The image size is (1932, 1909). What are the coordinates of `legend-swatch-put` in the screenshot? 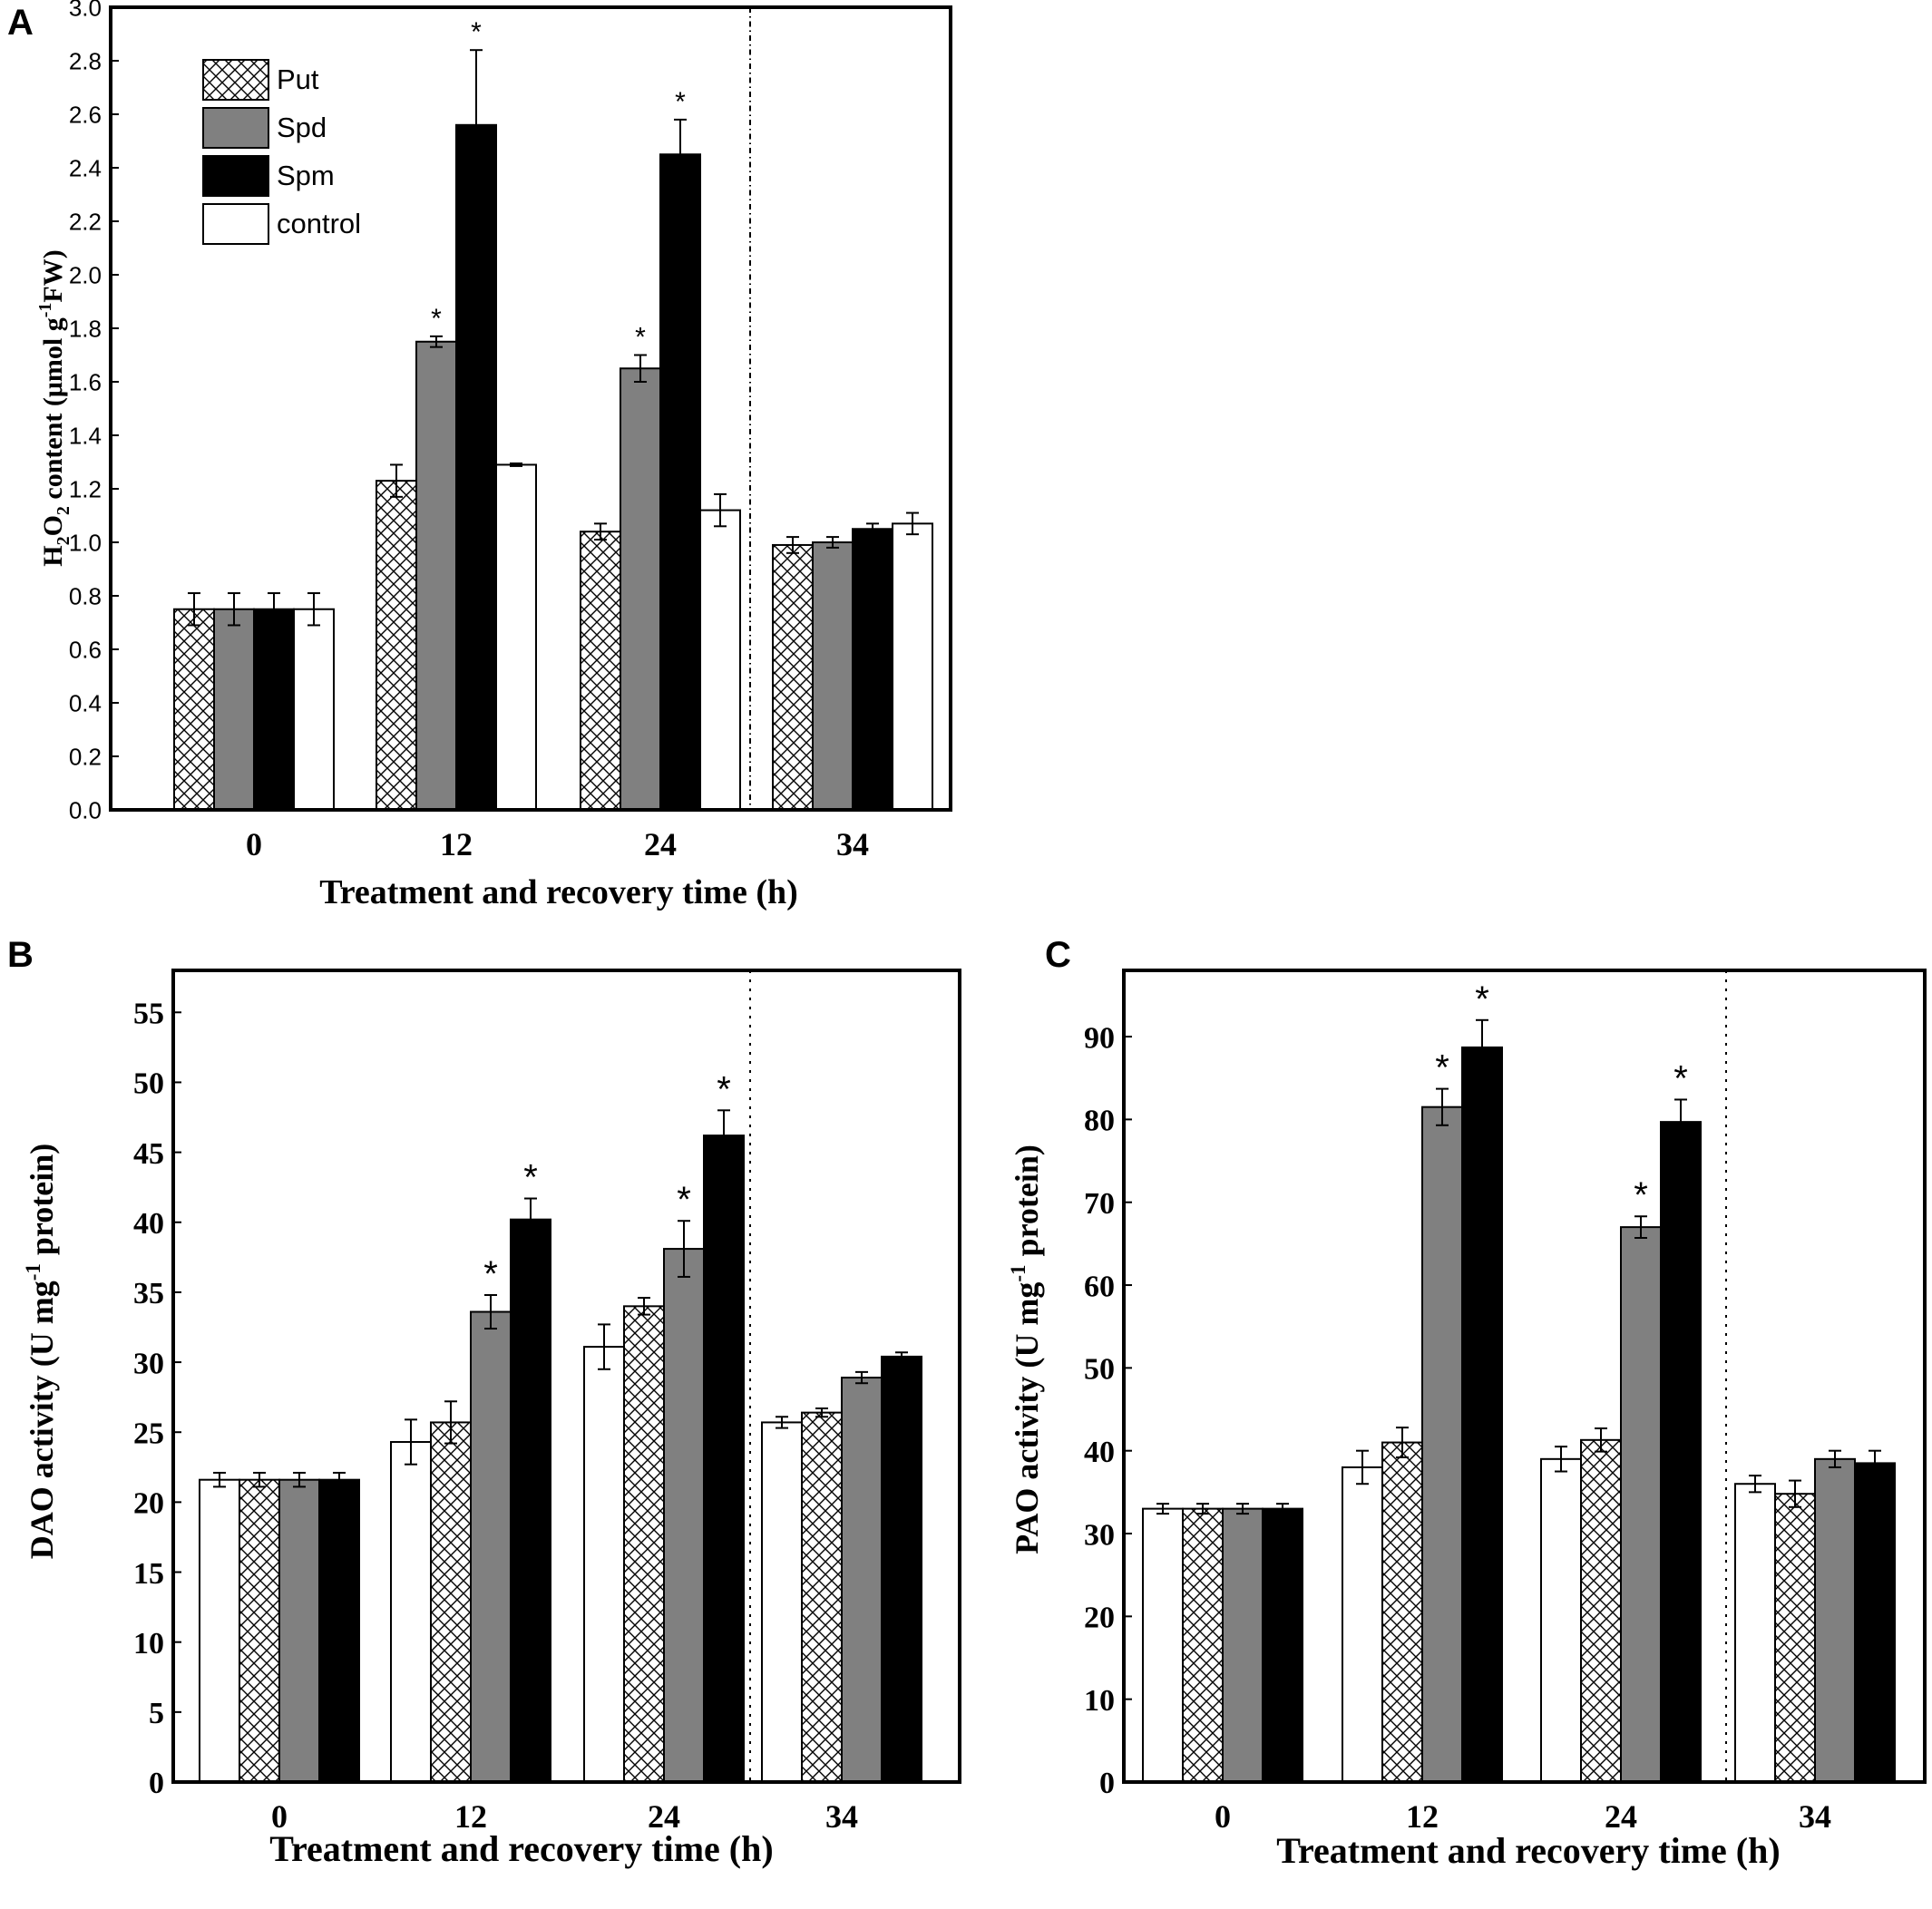 It's located at (235, 80).